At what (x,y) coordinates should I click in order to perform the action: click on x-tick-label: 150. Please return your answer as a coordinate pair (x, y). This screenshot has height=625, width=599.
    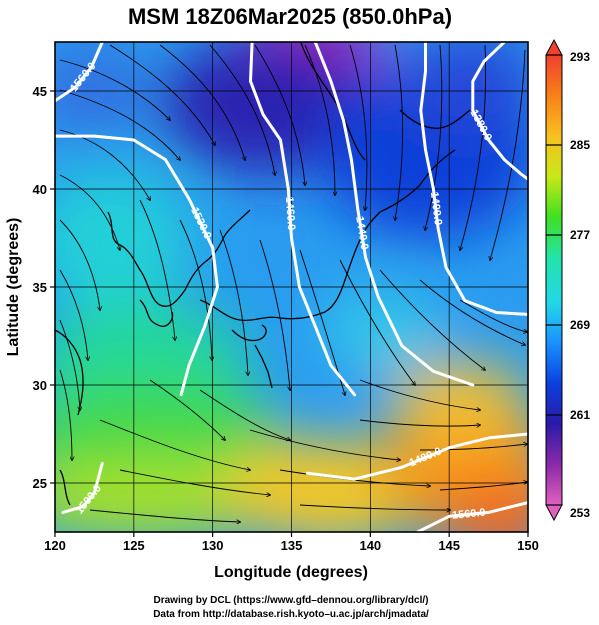
    Looking at the image, I should click on (528, 545).